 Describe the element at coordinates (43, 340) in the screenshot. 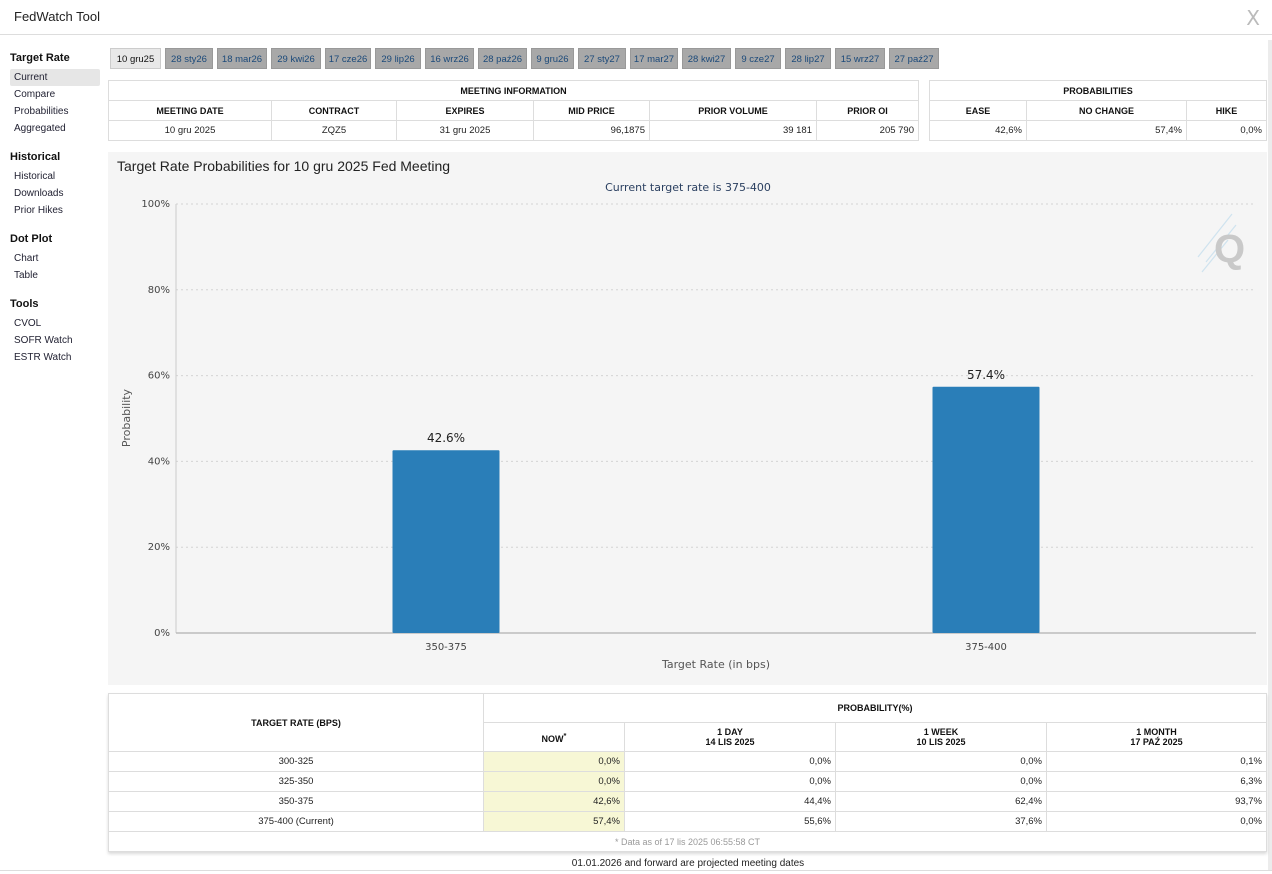

I see `sidebar-item-sofr-watch: SOFR Watch` at that location.